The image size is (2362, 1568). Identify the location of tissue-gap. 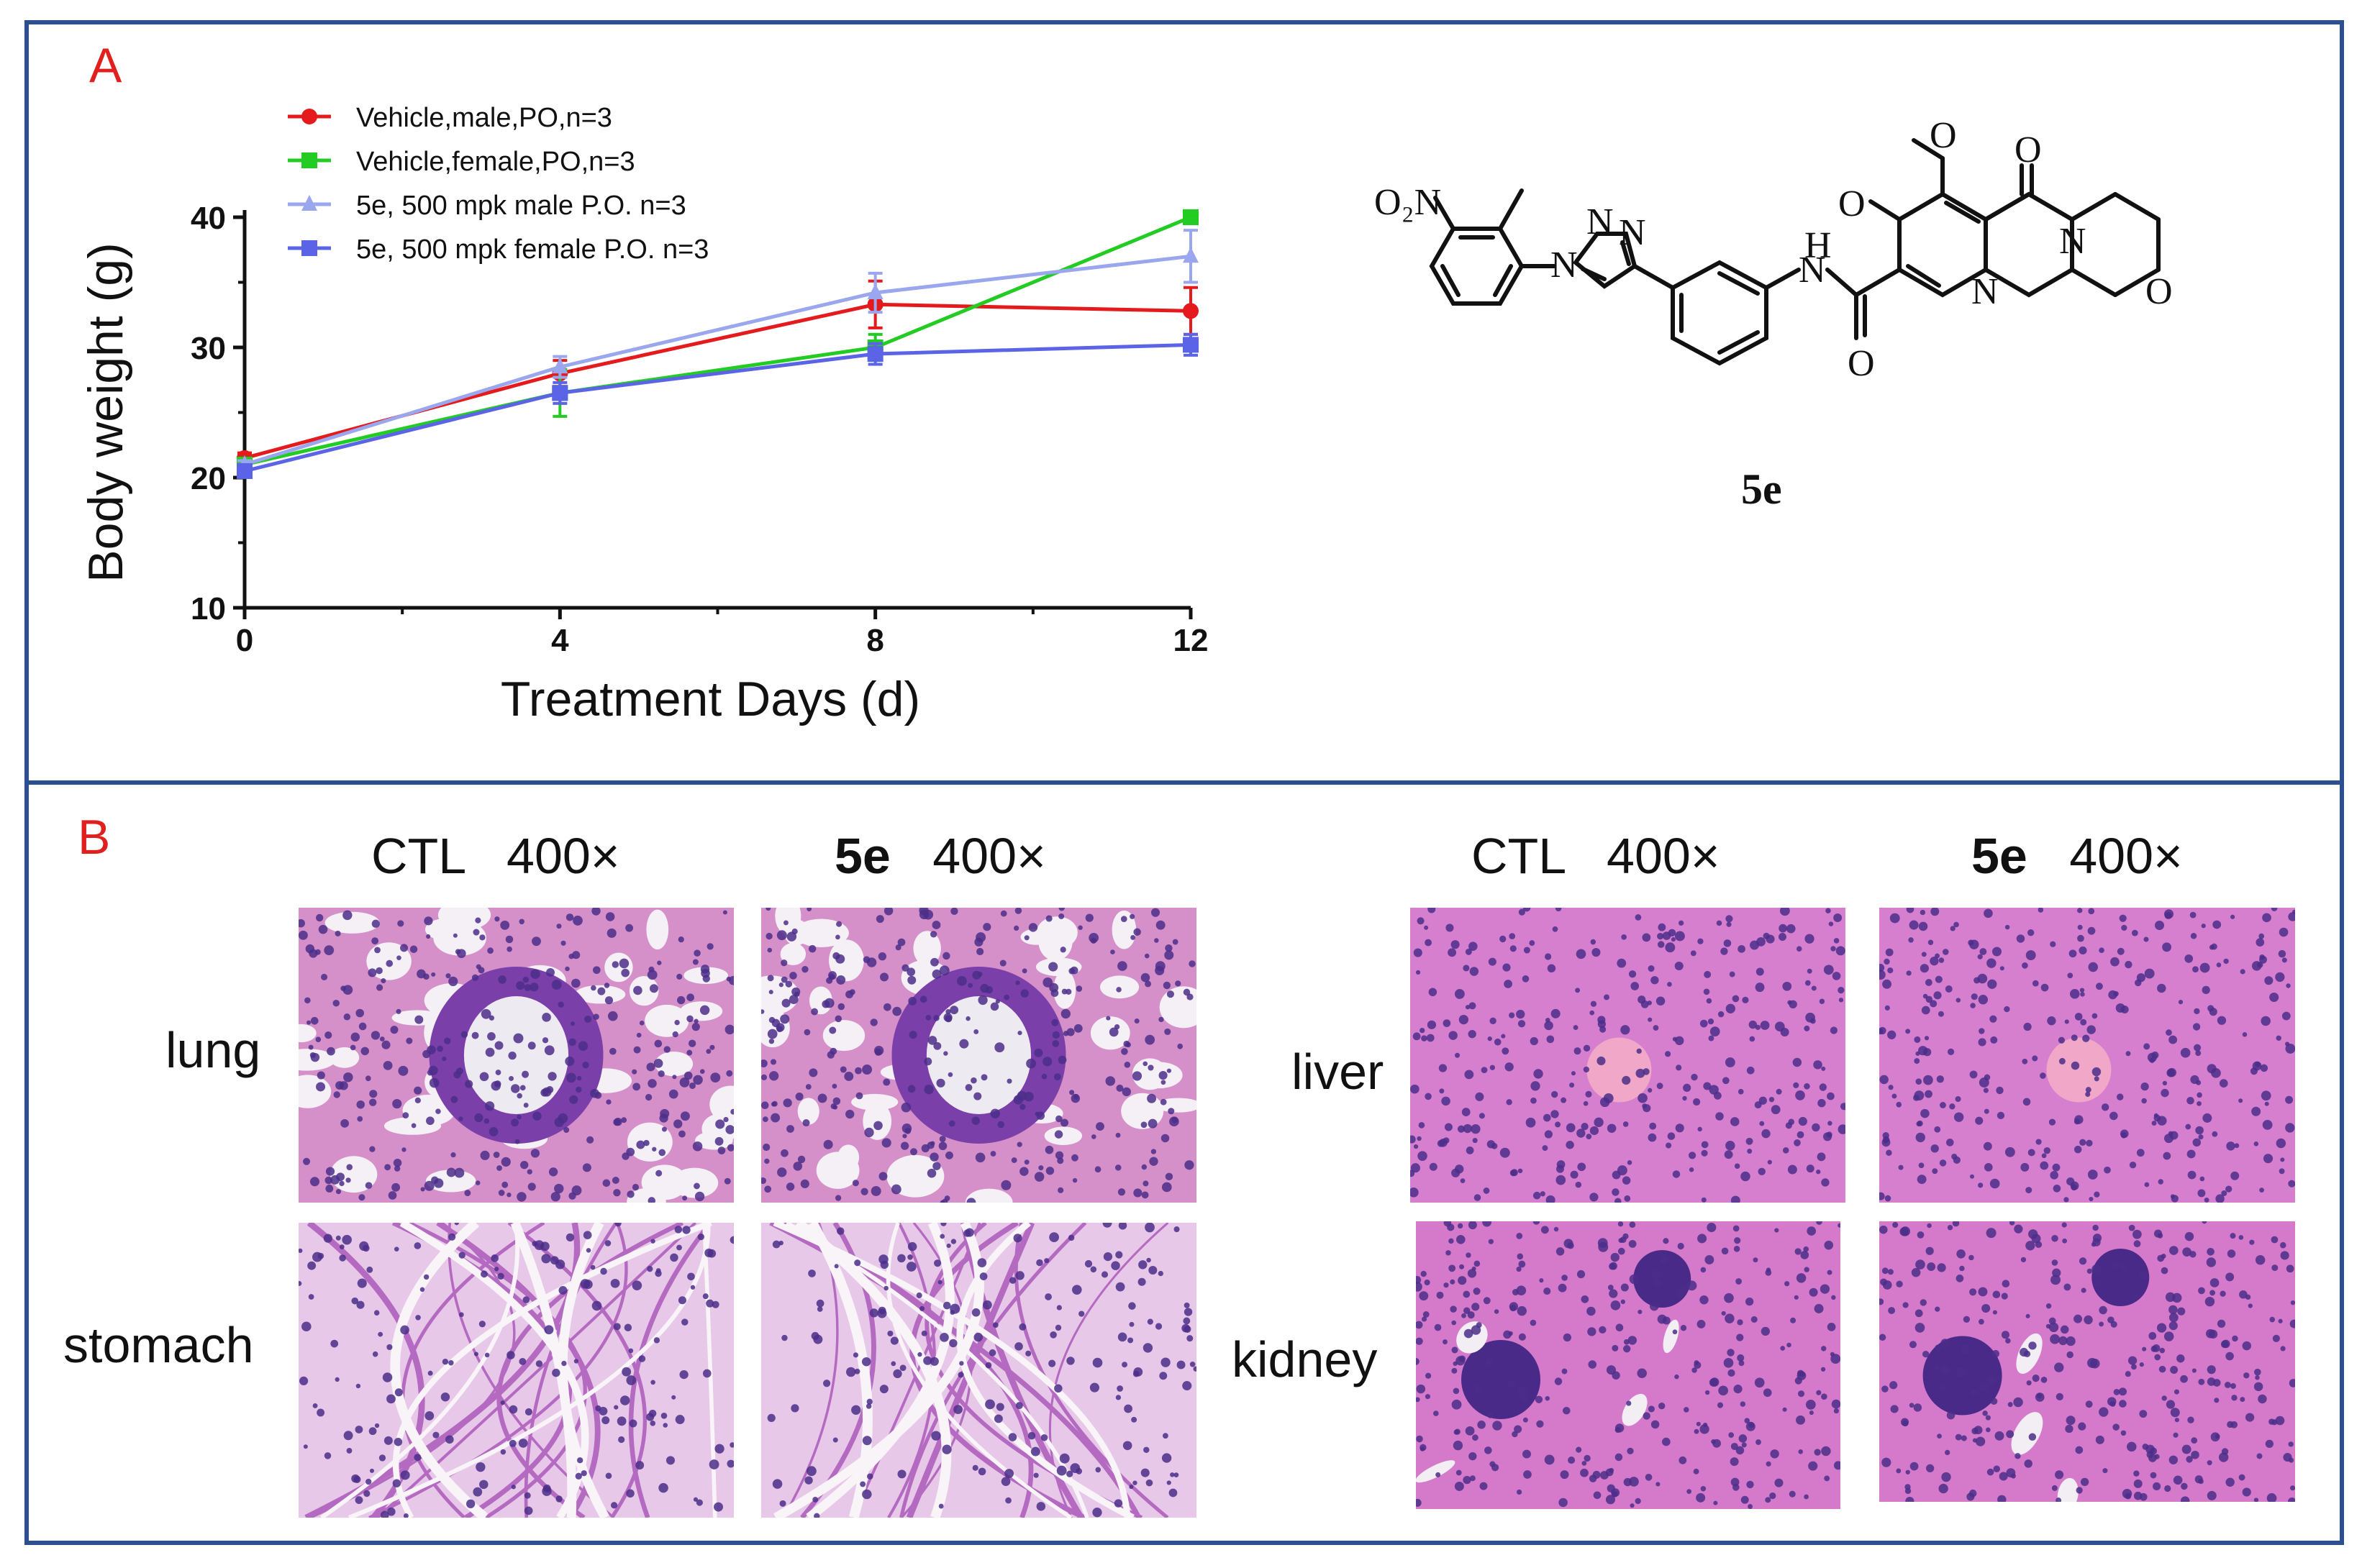
(840, 1371).